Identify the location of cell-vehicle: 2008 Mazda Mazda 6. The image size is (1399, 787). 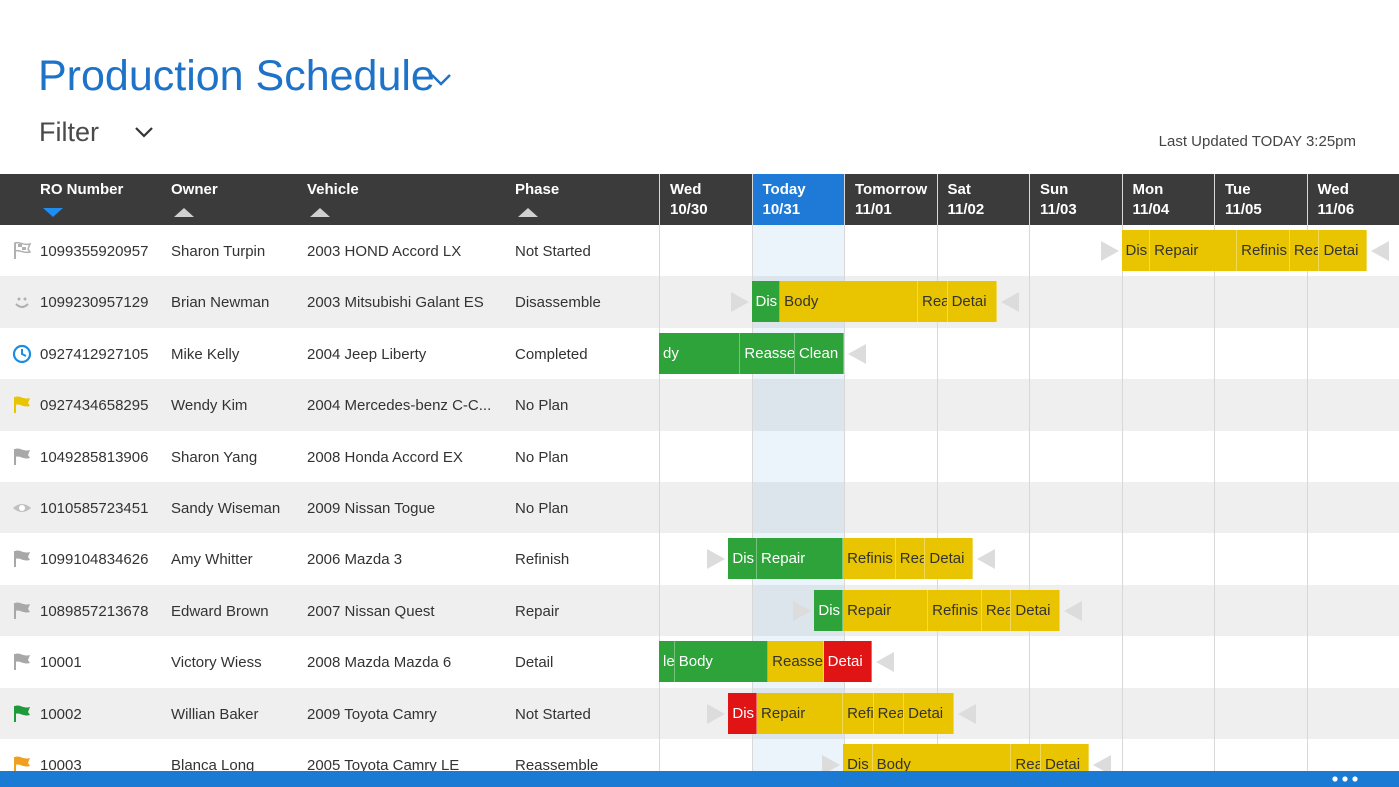
(379, 663).